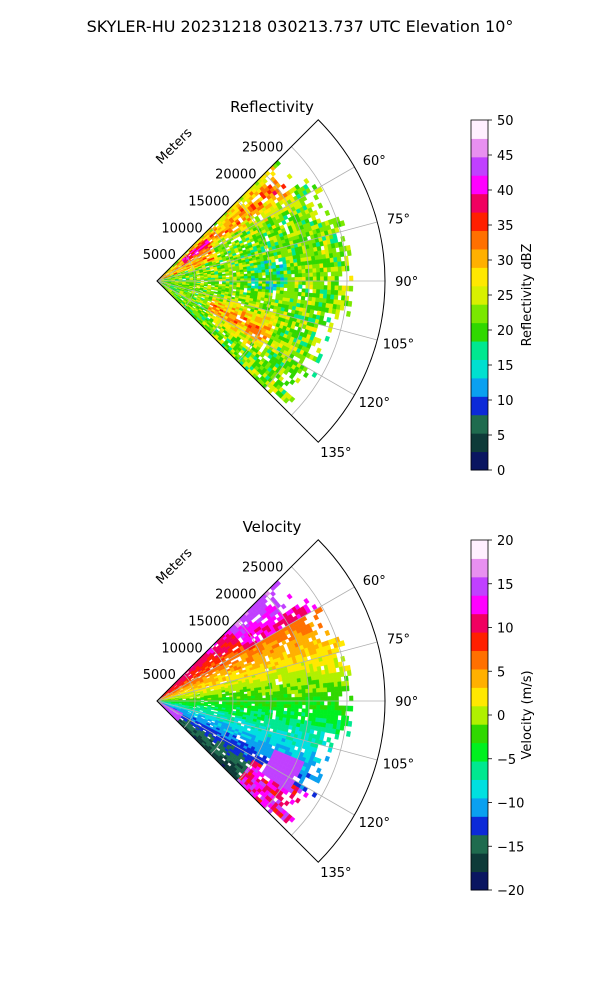 Image resolution: width=600 pixels, height=1000 pixels. I want to click on range-axis-label: Meters, so click(175, 146).